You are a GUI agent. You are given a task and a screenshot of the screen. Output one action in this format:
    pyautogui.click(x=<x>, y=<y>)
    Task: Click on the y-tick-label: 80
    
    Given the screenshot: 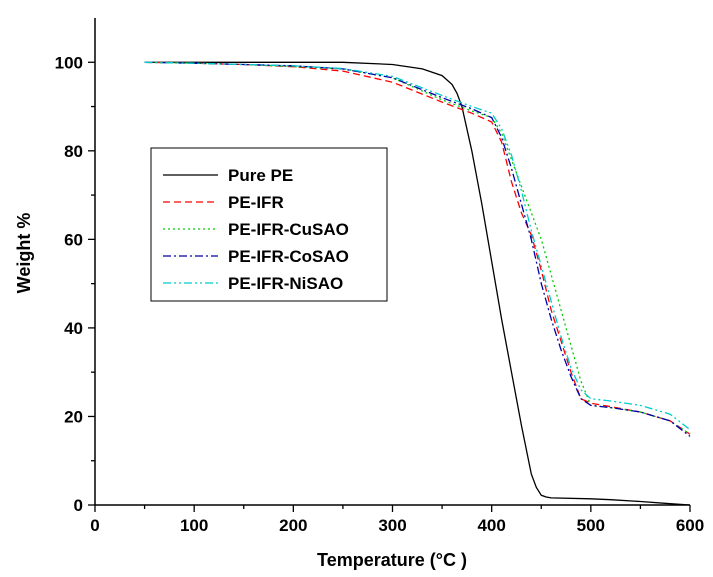 What is the action you would take?
    pyautogui.click(x=73, y=151)
    